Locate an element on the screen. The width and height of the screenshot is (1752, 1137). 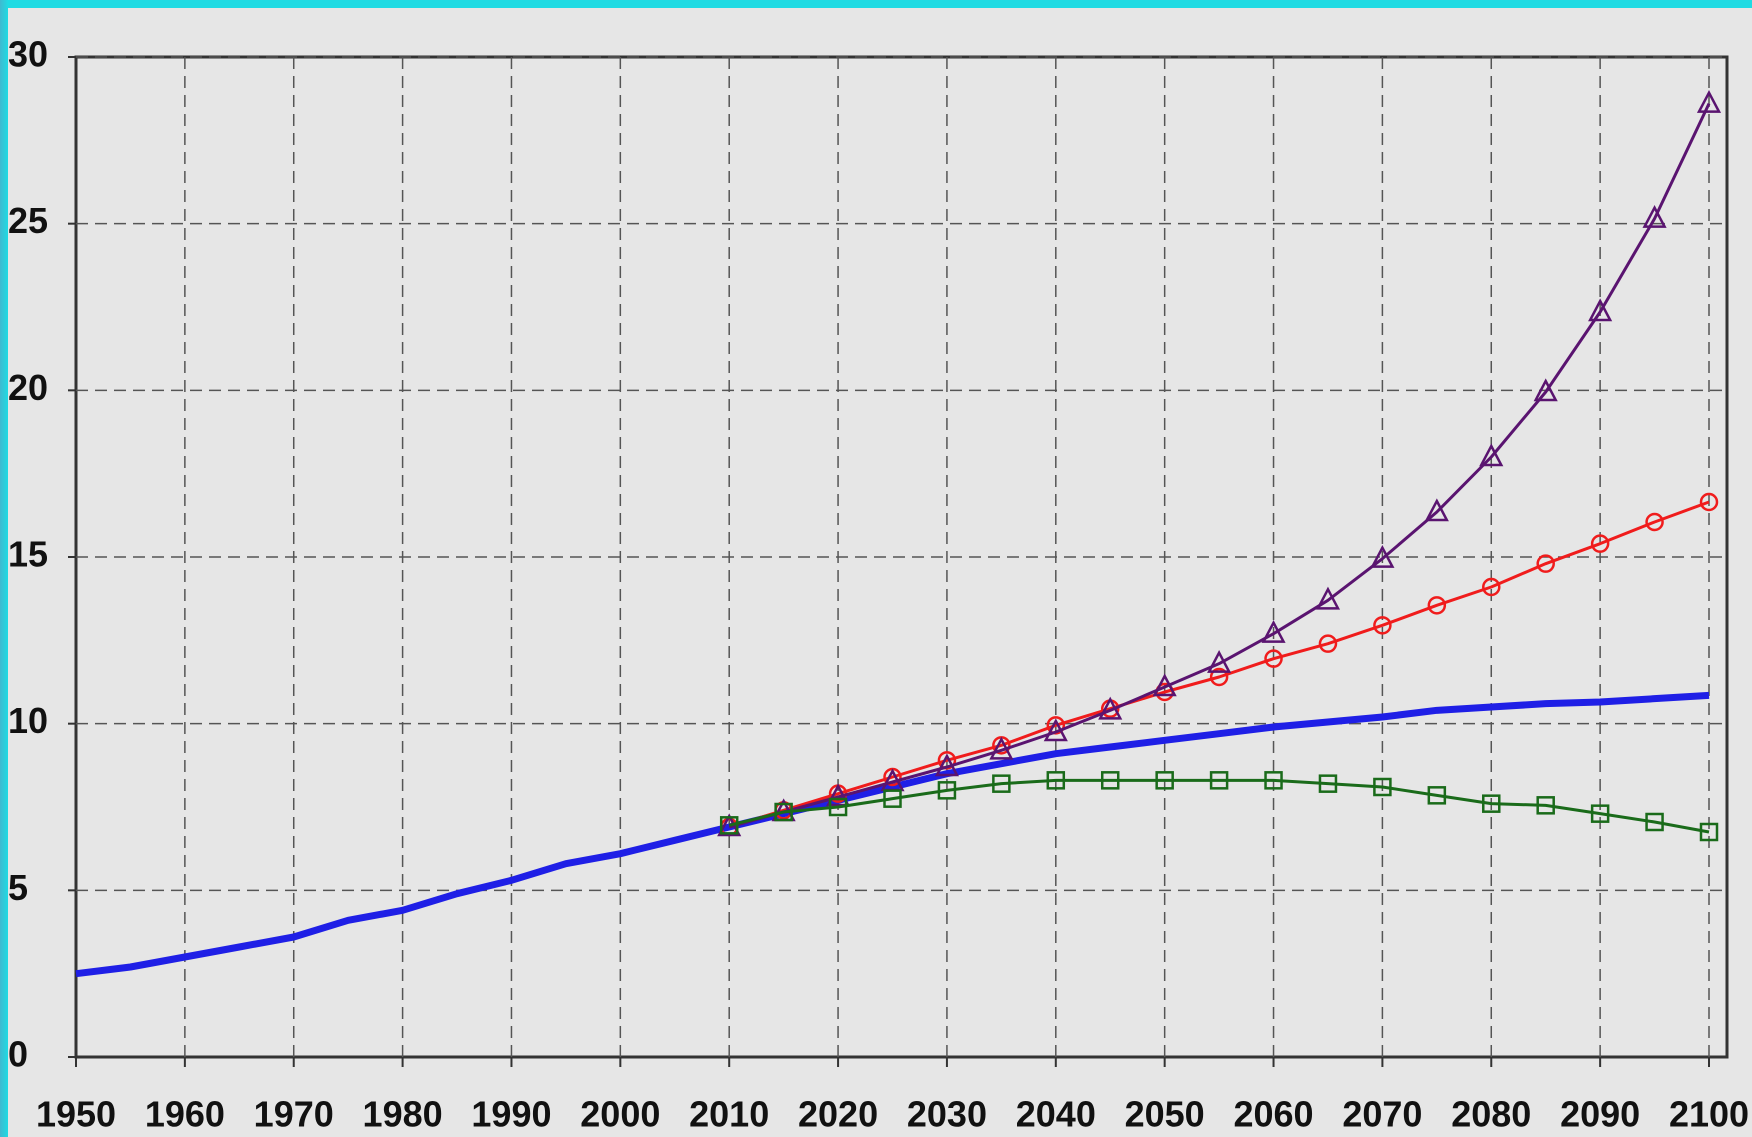
y-tick-label: 5 is located at coordinates (18, 887).